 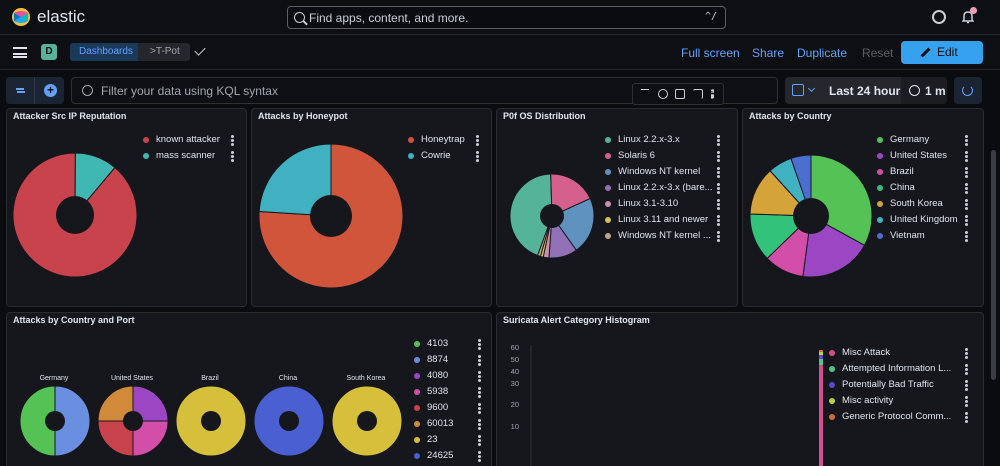 What do you see at coordinates (939, 17) in the screenshot?
I see `help-icon` at bounding box center [939, 17].